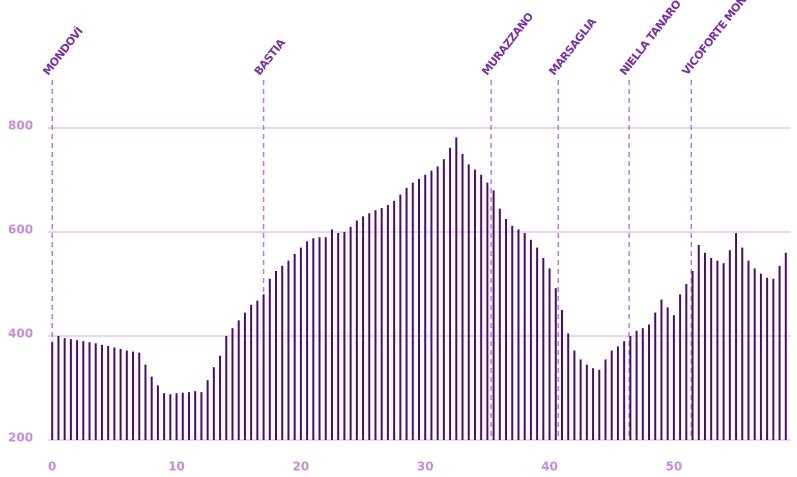 This screenshot has height=477, width=797. What do you see at coordinates (20, 438) in the screenshot?
I see `y-tick-label: 200` at bounding box center [20, 438].